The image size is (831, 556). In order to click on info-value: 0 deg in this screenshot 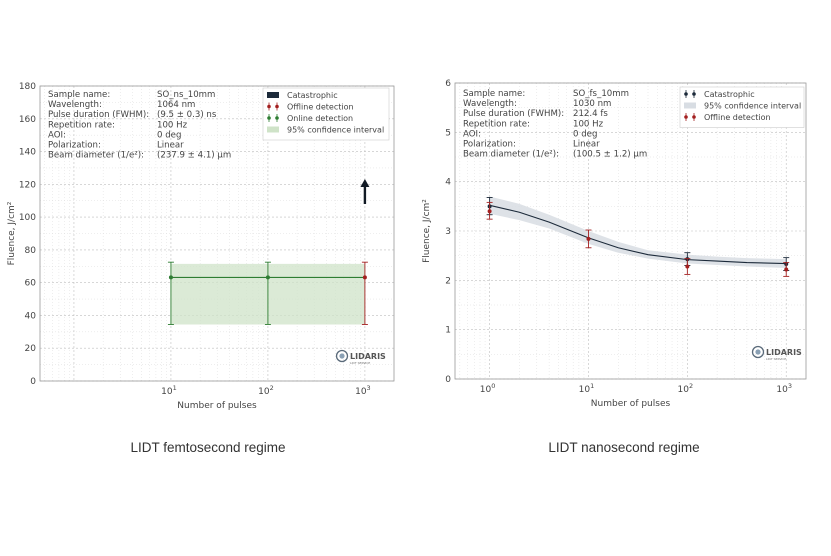, I will do `click(169, 135)`.